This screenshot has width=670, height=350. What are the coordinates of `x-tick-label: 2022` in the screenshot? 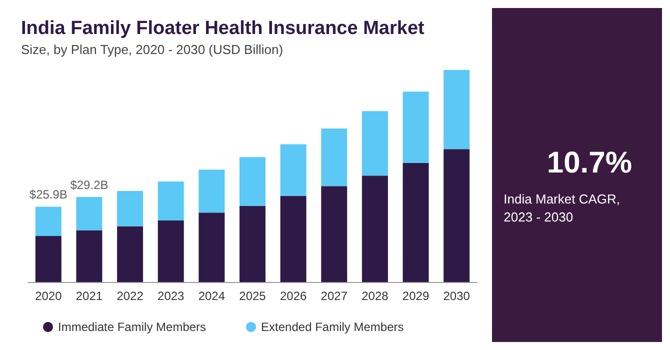 It's located at (130, 296).